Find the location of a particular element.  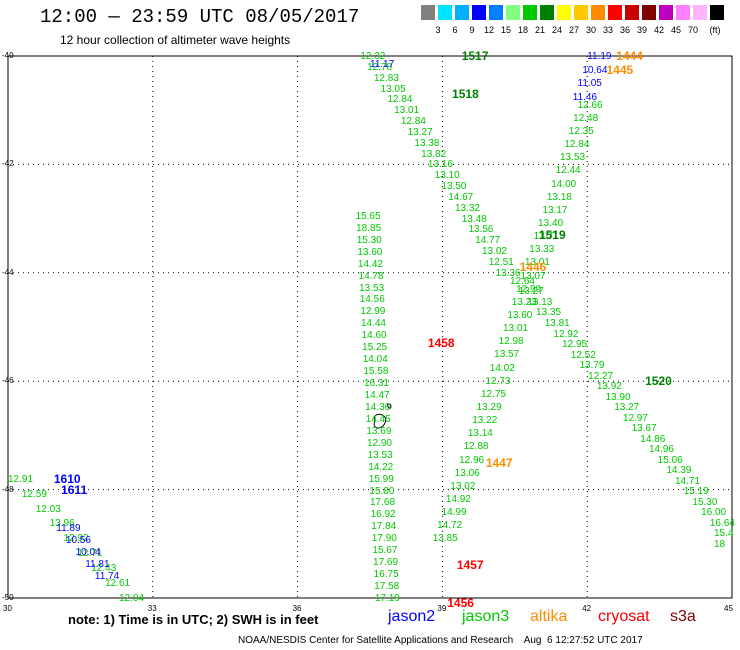

wave-height-value: 15.58 is located at coordinates (376, 372).